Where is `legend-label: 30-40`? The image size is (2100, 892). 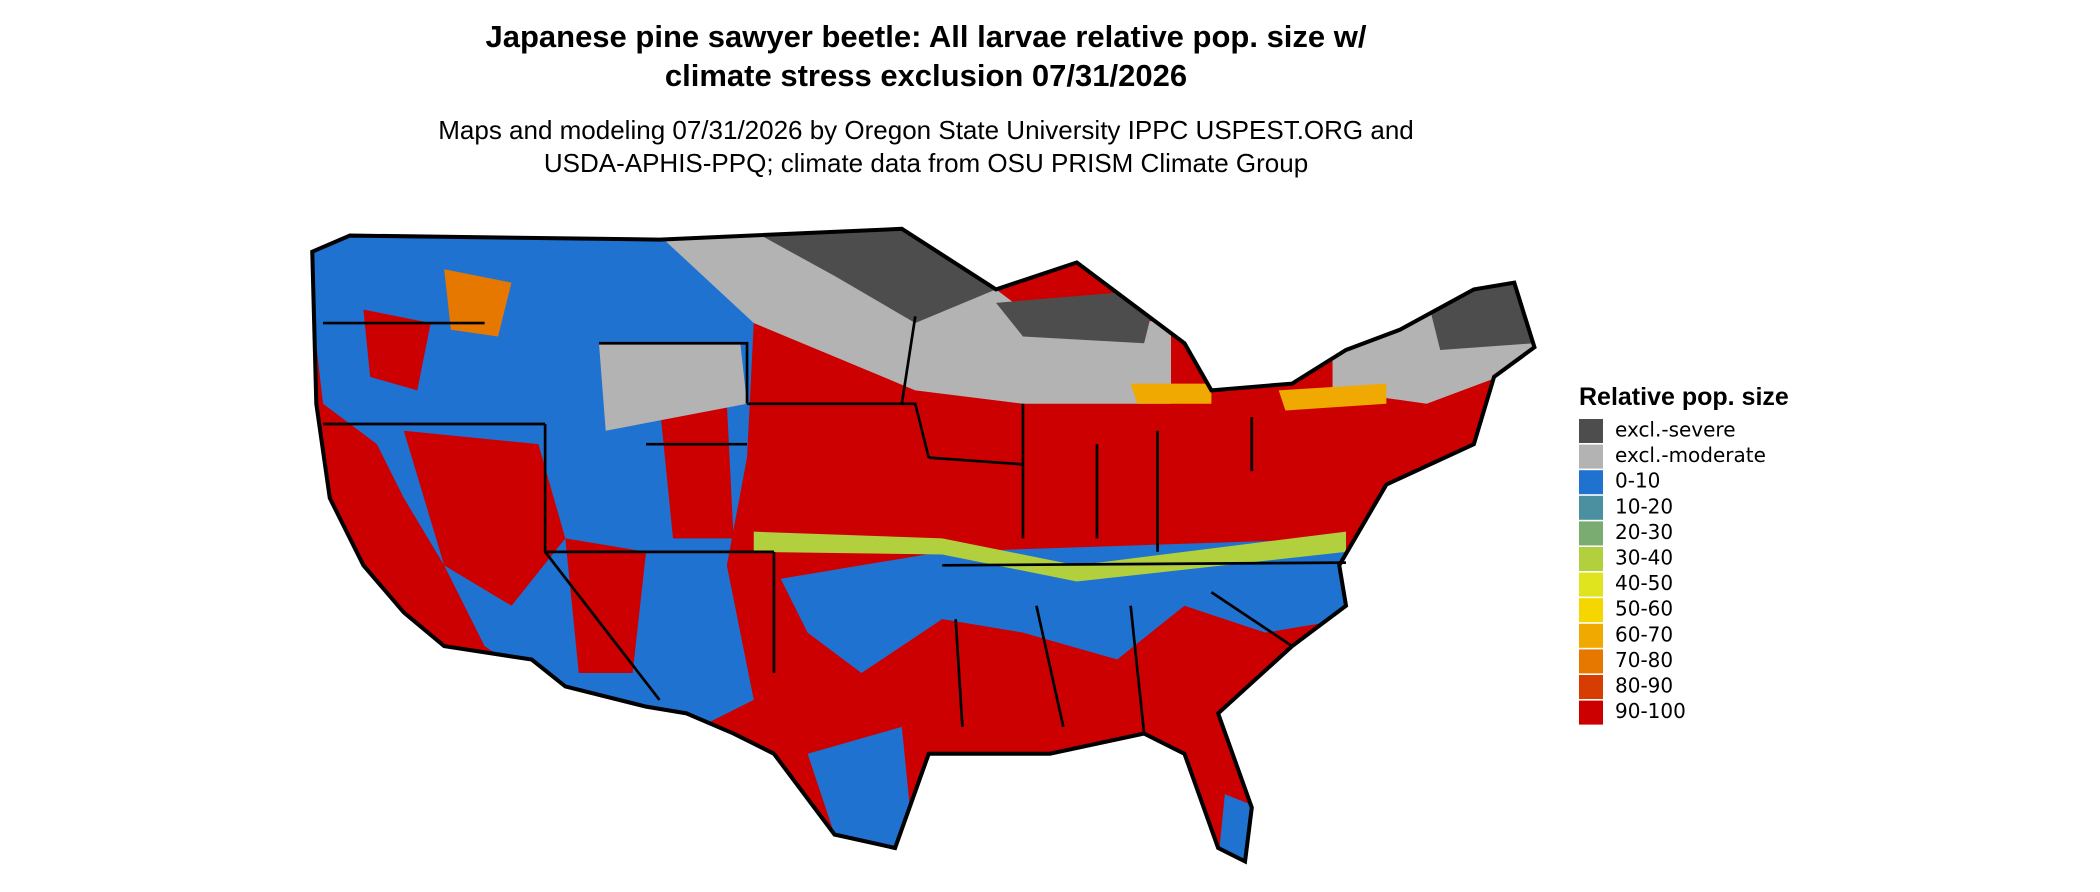
legend-label: 30-40 is located at coordinates (1644, 558).